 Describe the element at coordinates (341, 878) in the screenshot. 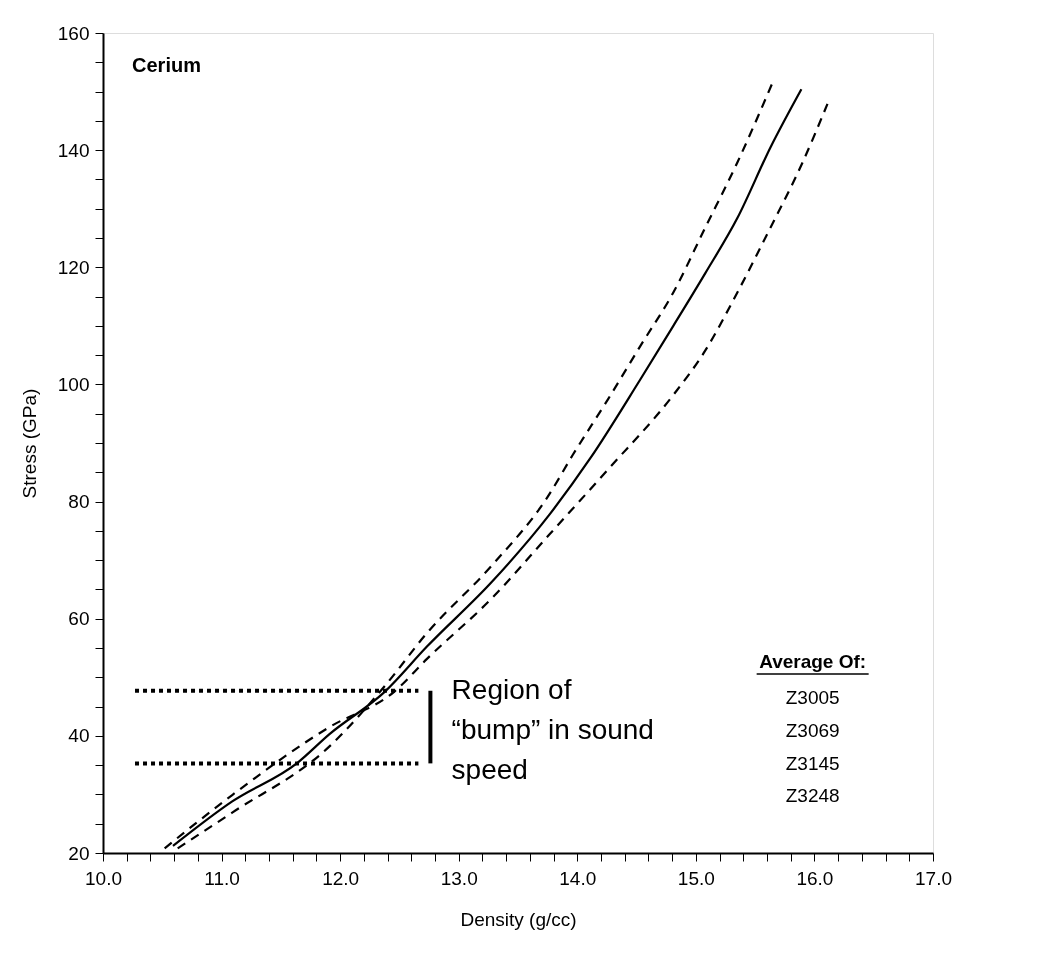

I see `x-tick-label: 12.0` at that location.